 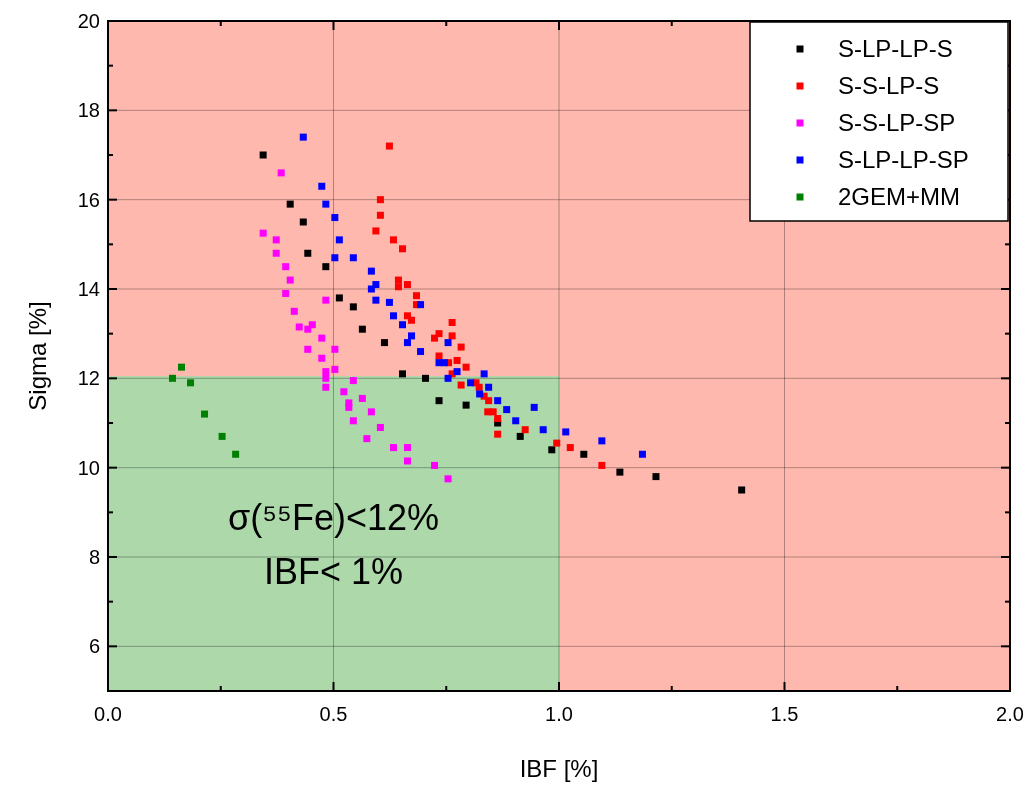 What do you see at coordinates (897, 123) in the screenshot?
I see `legend-label: S-S-LP-SP` at bounding box center [897, 123].